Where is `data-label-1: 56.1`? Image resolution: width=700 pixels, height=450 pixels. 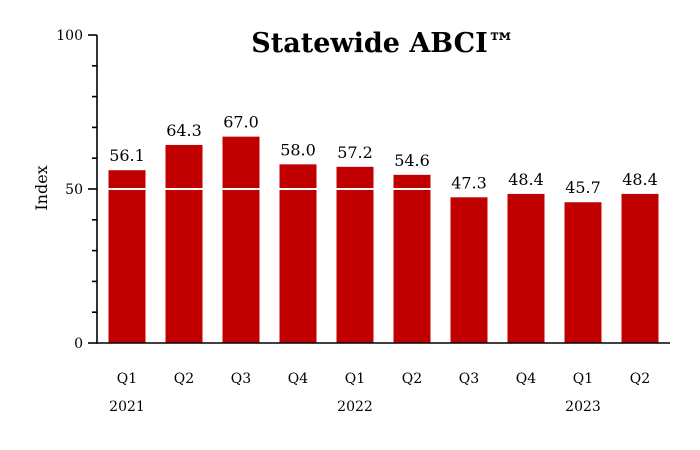
data-label-1: 56.1 is located at coordinates (127, 155).